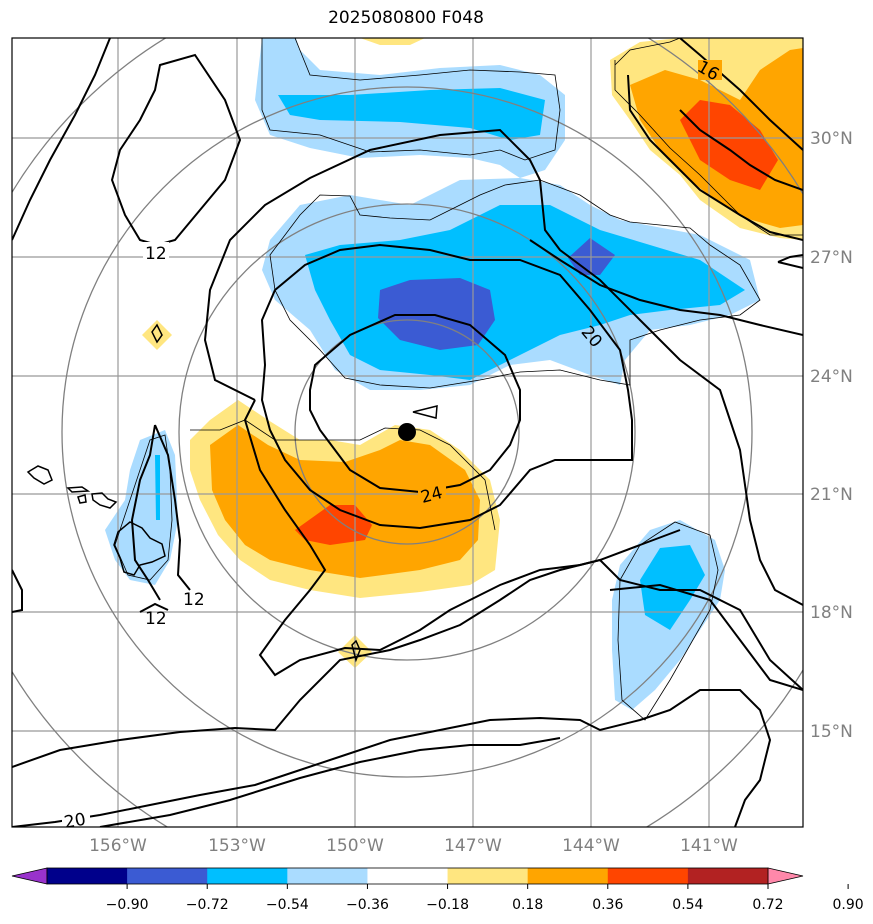 The width and height of the screenshot is (873, 924). What do you see at coordinates (156, 619) in the screenshot?
I see `contour-label-12-hawaii: 12` at bounding box center [156, 619].